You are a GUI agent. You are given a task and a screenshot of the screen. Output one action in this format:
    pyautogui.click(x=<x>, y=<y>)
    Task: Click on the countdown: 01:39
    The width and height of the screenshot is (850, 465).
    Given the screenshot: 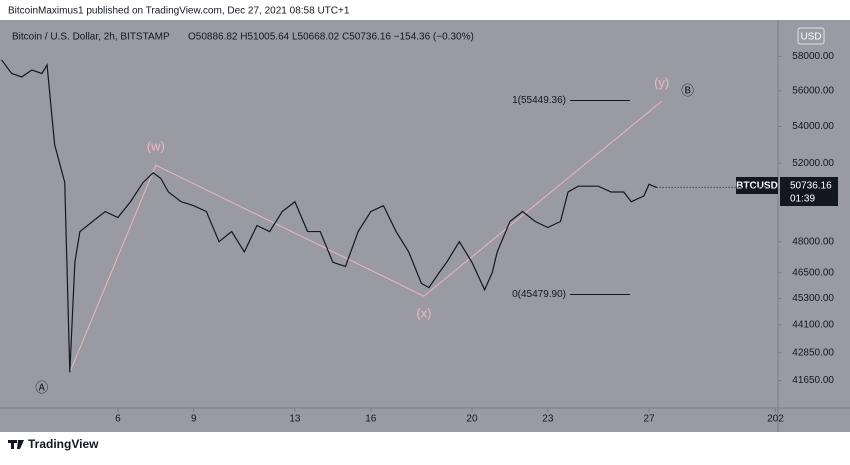 What is the action you would take?
    pyautogui.click(x=802, y=199)
    